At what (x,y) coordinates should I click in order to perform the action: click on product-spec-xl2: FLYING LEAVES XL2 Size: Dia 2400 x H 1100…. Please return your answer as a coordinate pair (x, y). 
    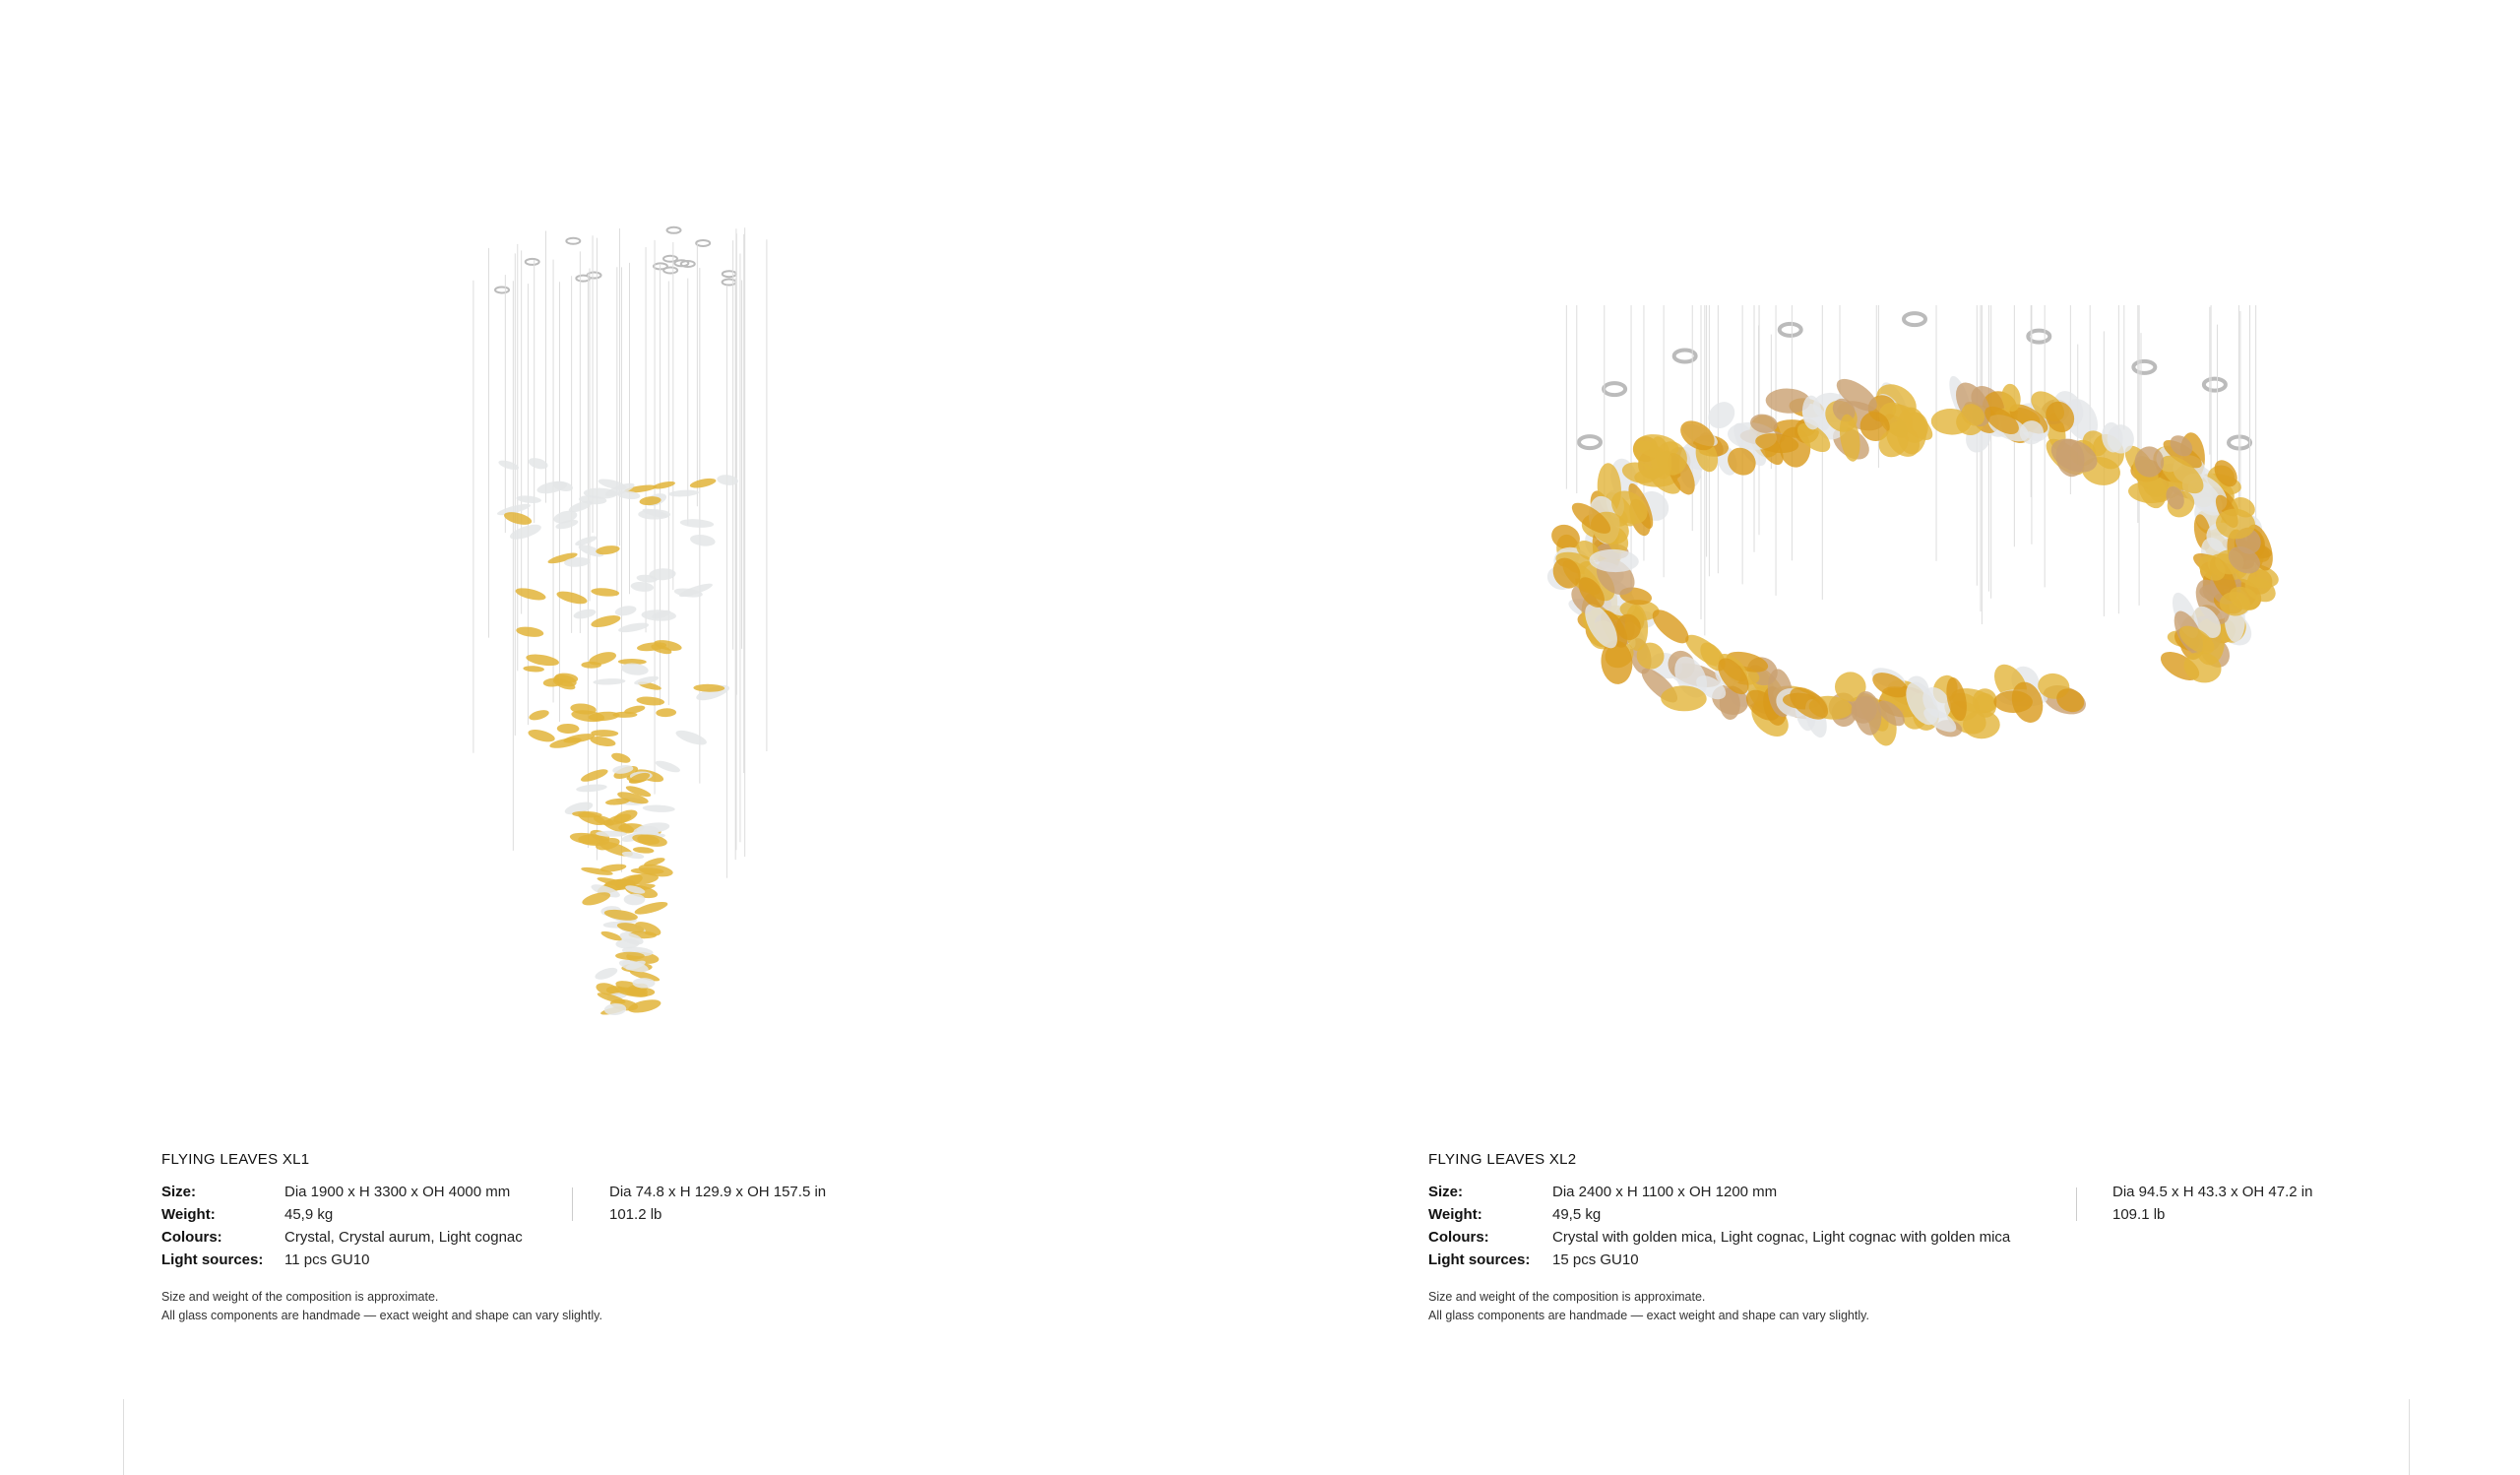
    Looking at the image, I should click on (1920, 1235).